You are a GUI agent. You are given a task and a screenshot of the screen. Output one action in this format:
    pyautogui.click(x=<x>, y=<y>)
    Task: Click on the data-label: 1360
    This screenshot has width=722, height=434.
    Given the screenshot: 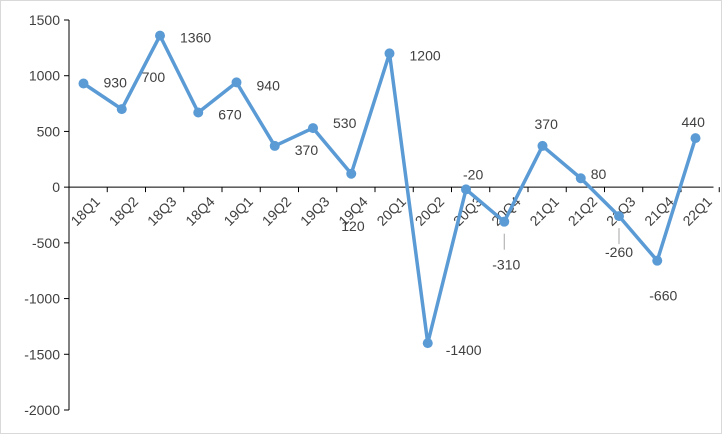 What is the action you would take?
    pyautogui.click(x=195, y=38)
    